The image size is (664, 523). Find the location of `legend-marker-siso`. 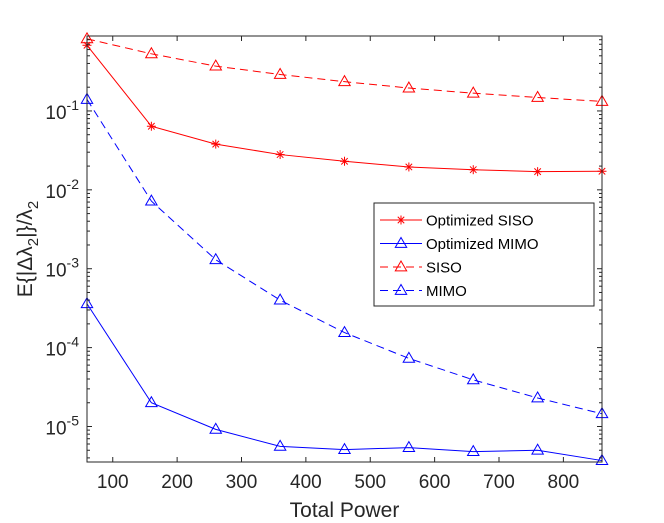

legend-marker-siso is located at coordinates (401, 265).